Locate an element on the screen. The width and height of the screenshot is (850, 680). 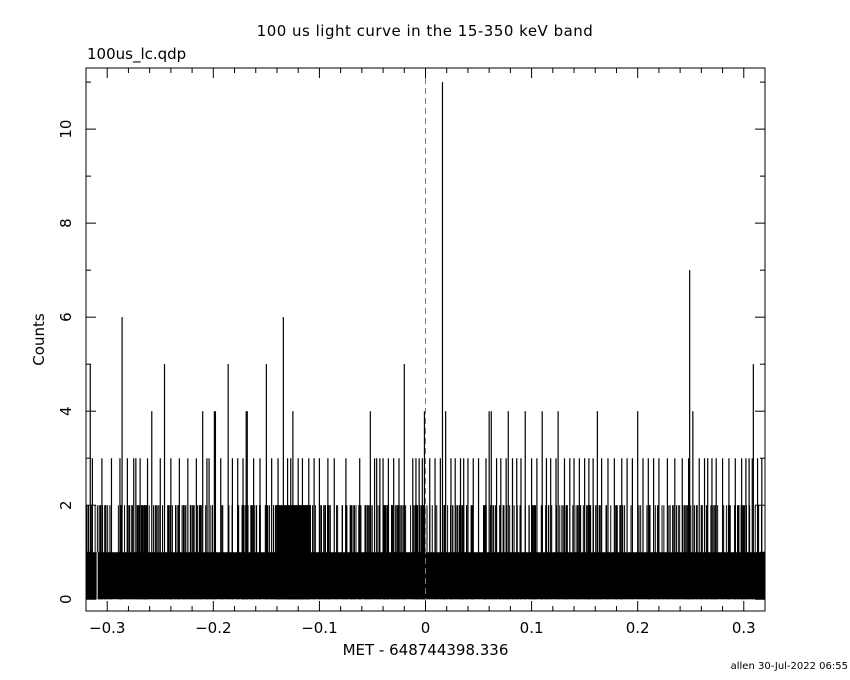
file-name-label: 100us_lc.qdp is located at coordinates (137, 54).